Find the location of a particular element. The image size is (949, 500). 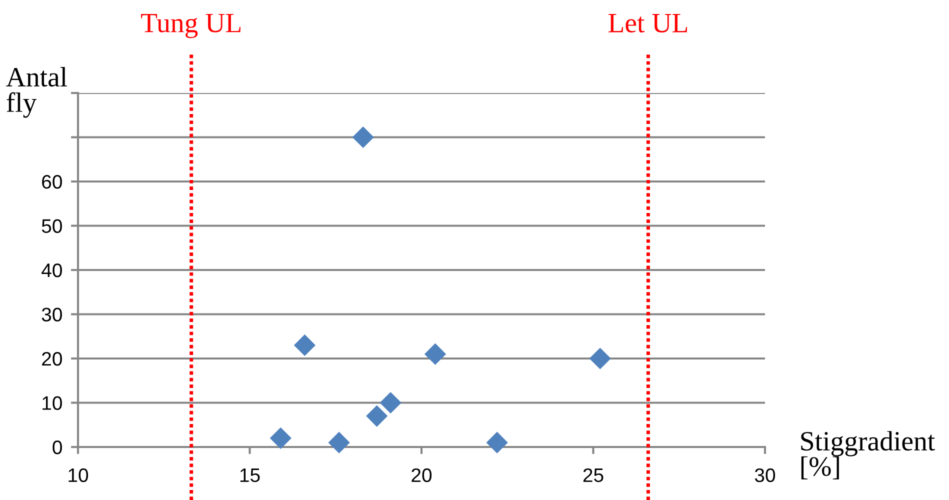

y-tick-label: 30 is located at coordinates (52, 315).